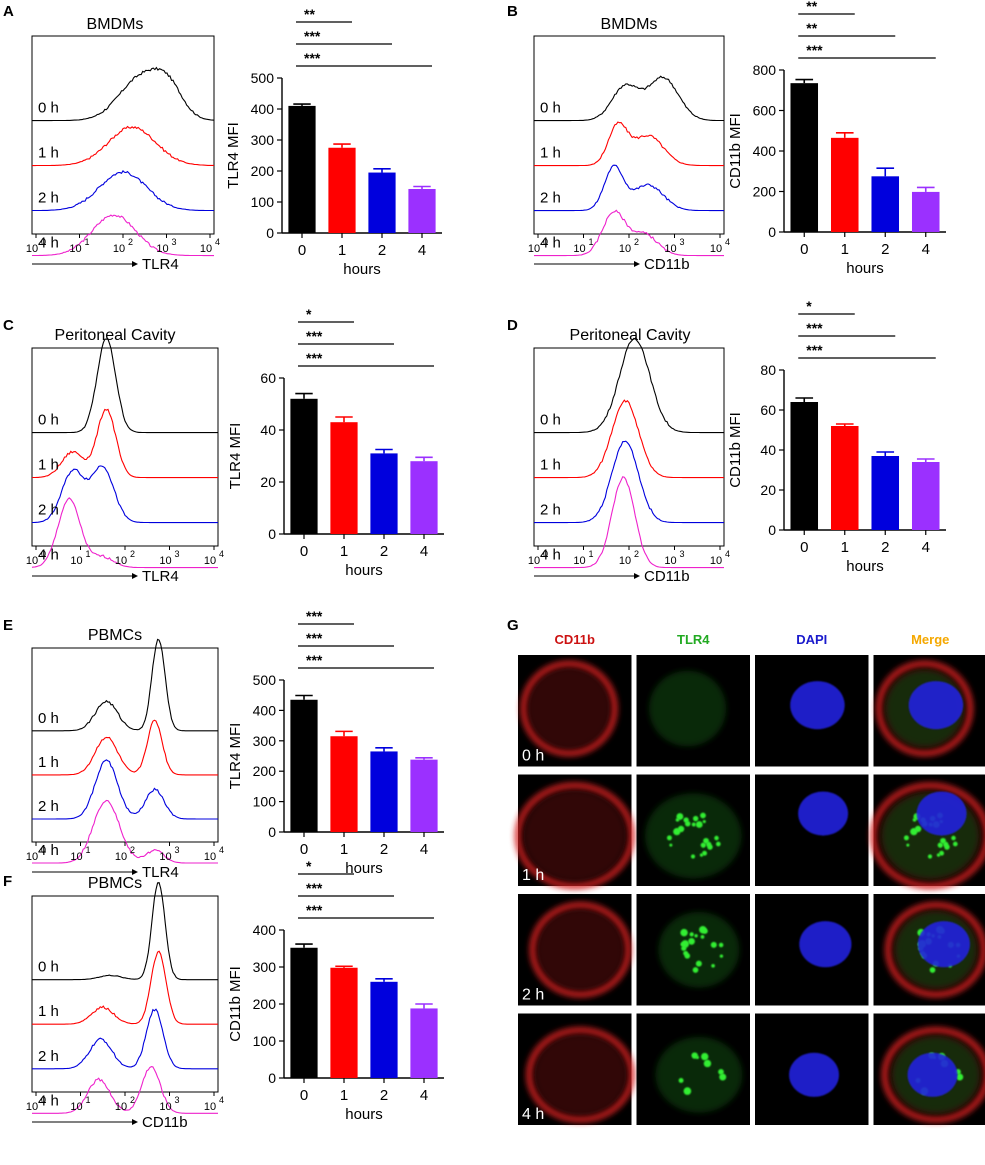 The width and height of the screenshot is (985, 1165). I want to click on channel-header-tlr4: TLR4, so click(693, 639).